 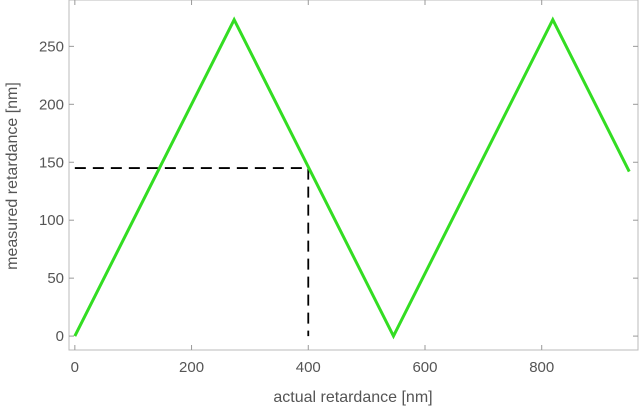 I want to click on y-tick-label: 100, so click(x=51, y=220).